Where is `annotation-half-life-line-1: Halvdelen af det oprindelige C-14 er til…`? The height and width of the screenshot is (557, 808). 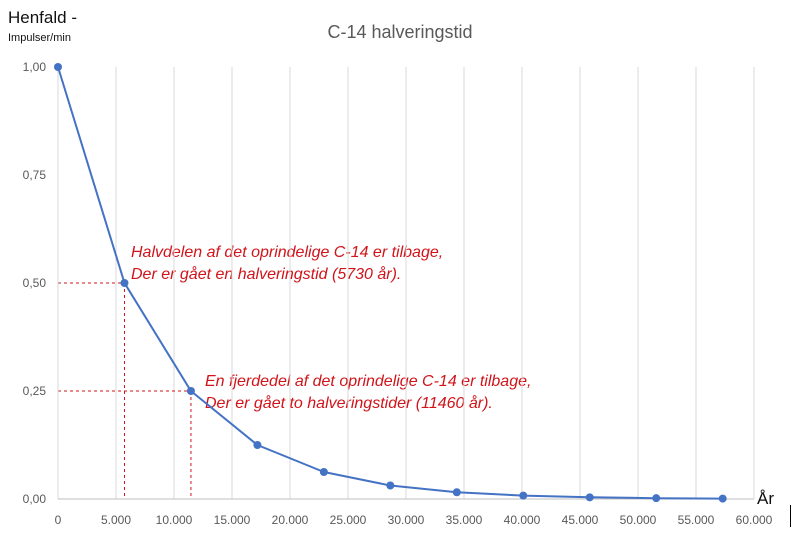 annotation-half-life-line-1: Halvdelen af det oprindelige C-14 er til… is located at coordinates (287, 252).